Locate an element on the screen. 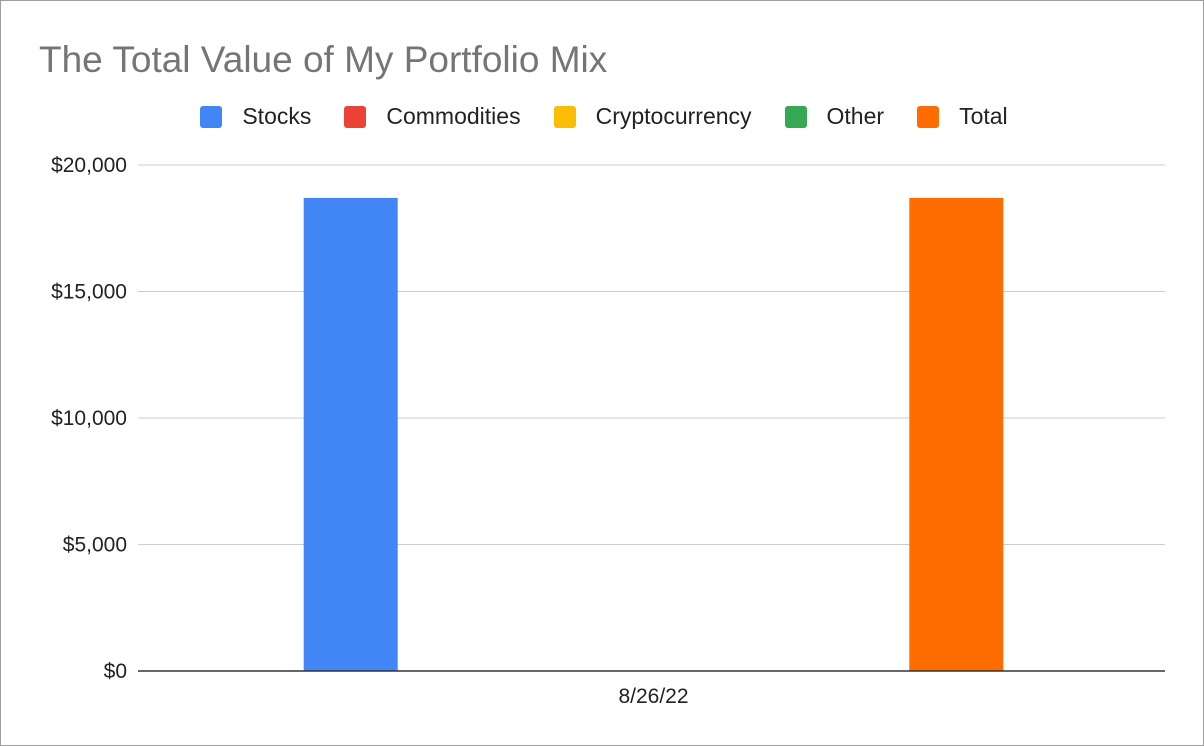 This screenshot has height=746, width=1204. y-tick-label: $0 is located at coordinates (115, 671).